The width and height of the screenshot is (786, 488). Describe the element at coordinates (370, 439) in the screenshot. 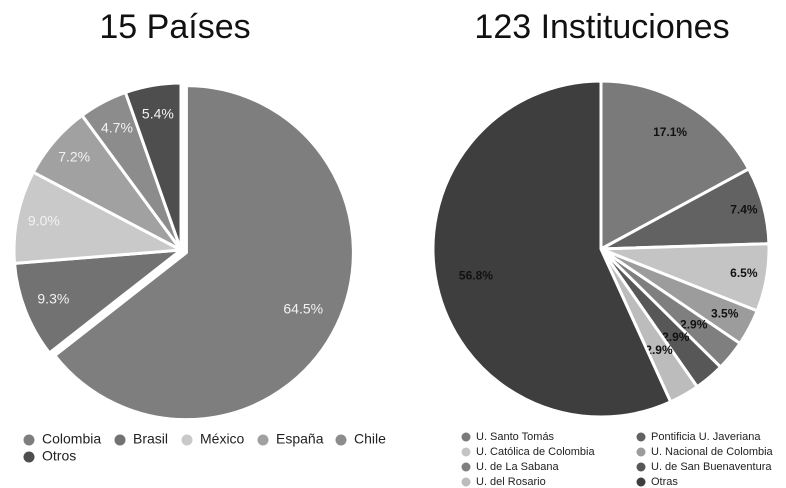

I see `legend-label-chile: Chile` at that location.